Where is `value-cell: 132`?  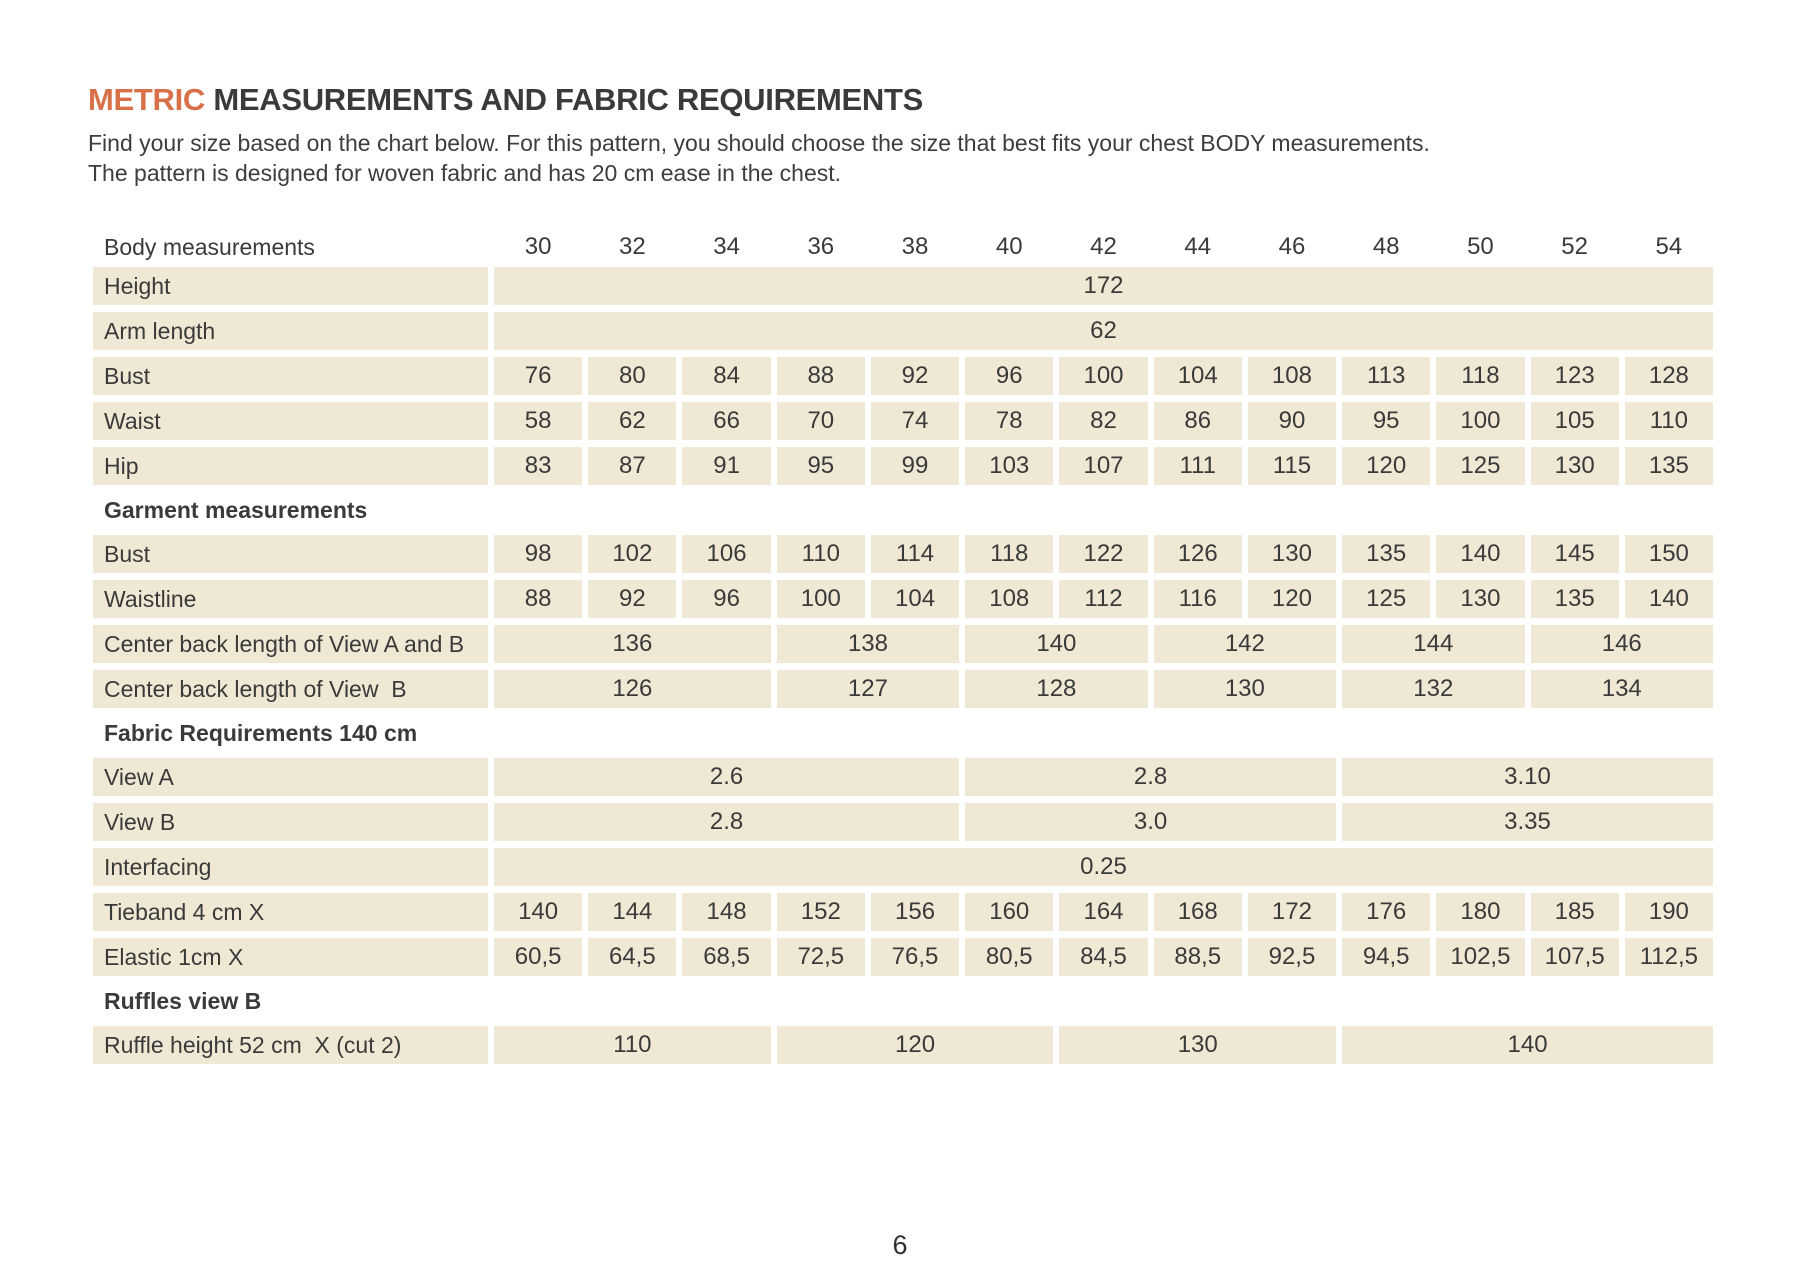 value-cell: 132 is located at coordinates (1433, 689).